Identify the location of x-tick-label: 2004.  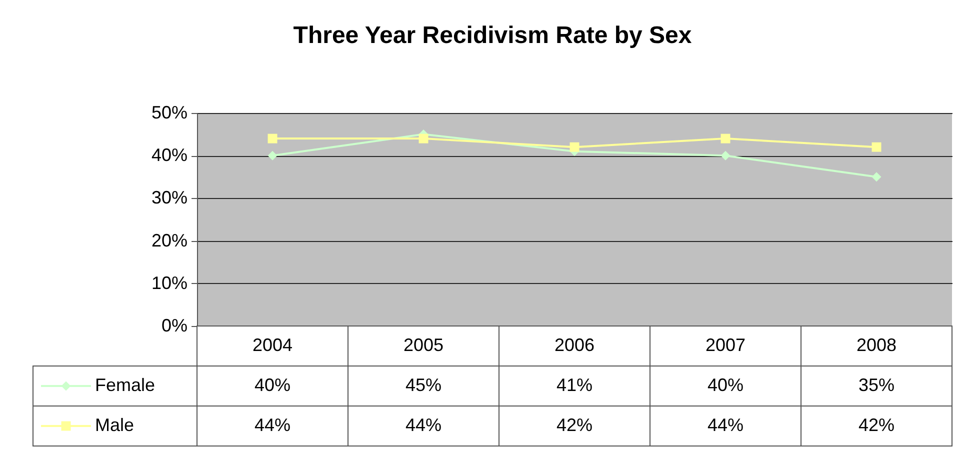
(272, 345).